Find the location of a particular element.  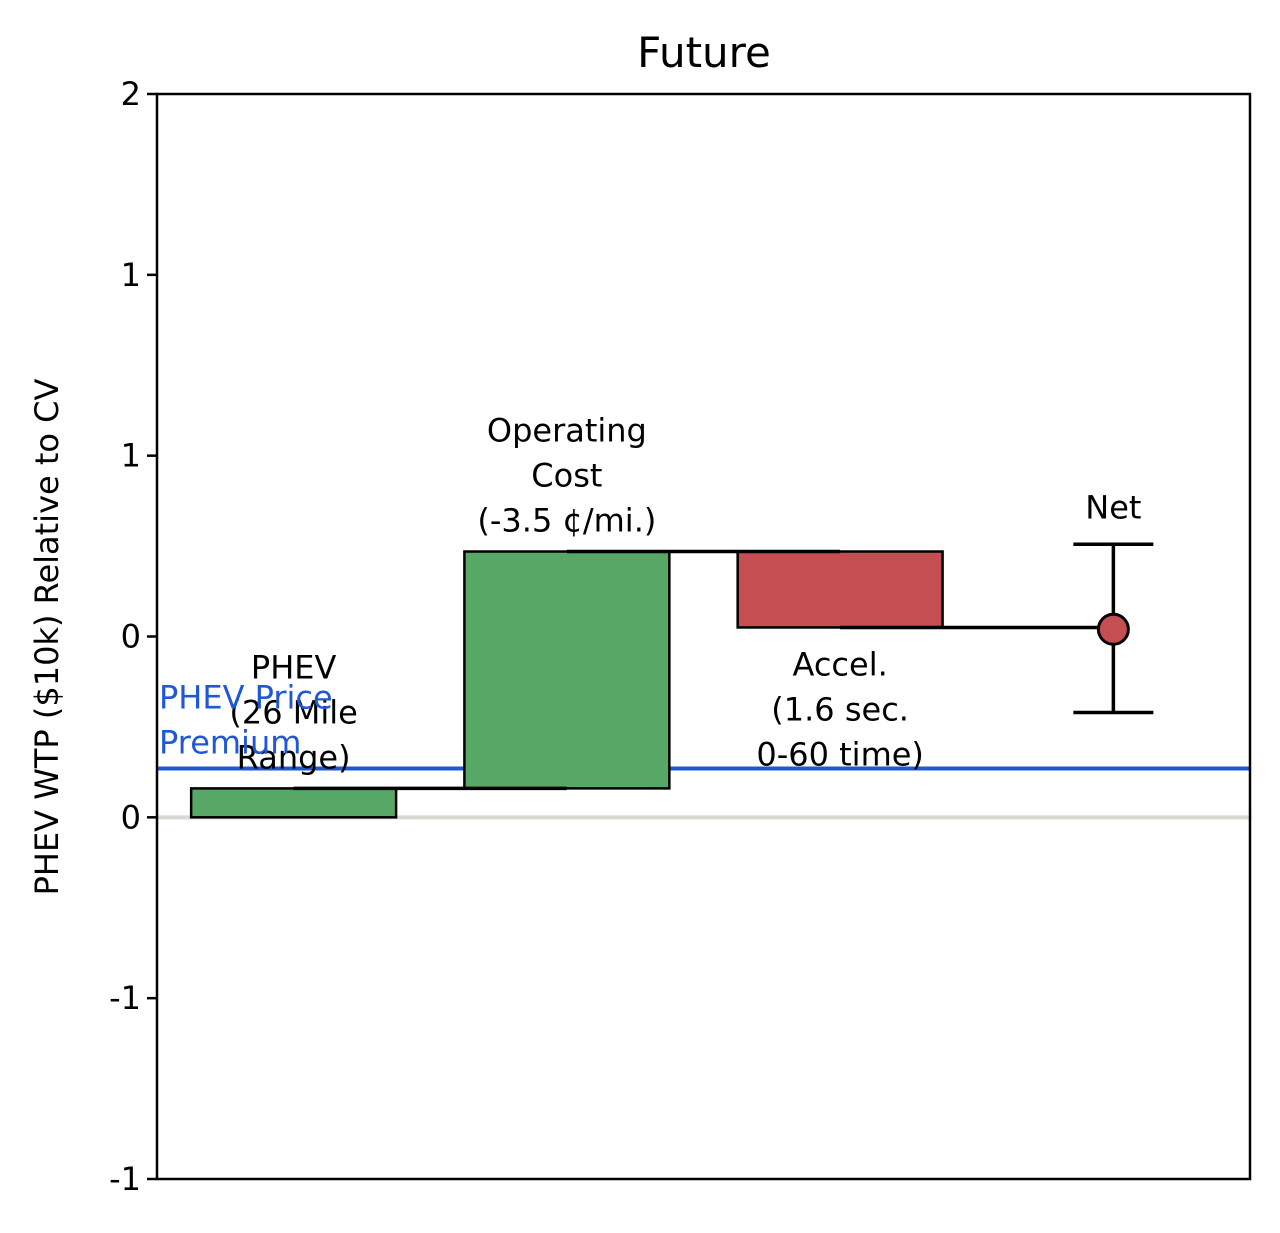

bar-label: Accel. (1.6 sec. 0-60 time) is located at coordinates (840, 709).